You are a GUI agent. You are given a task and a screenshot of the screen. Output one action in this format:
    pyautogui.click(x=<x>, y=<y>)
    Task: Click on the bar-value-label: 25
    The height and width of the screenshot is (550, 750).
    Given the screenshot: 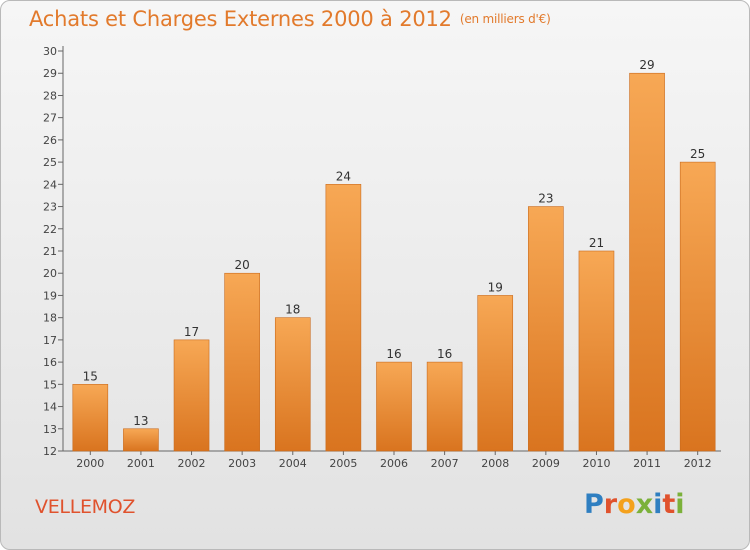 What is the action you would take?
    pyautogui.click(x=697, y=154)
    